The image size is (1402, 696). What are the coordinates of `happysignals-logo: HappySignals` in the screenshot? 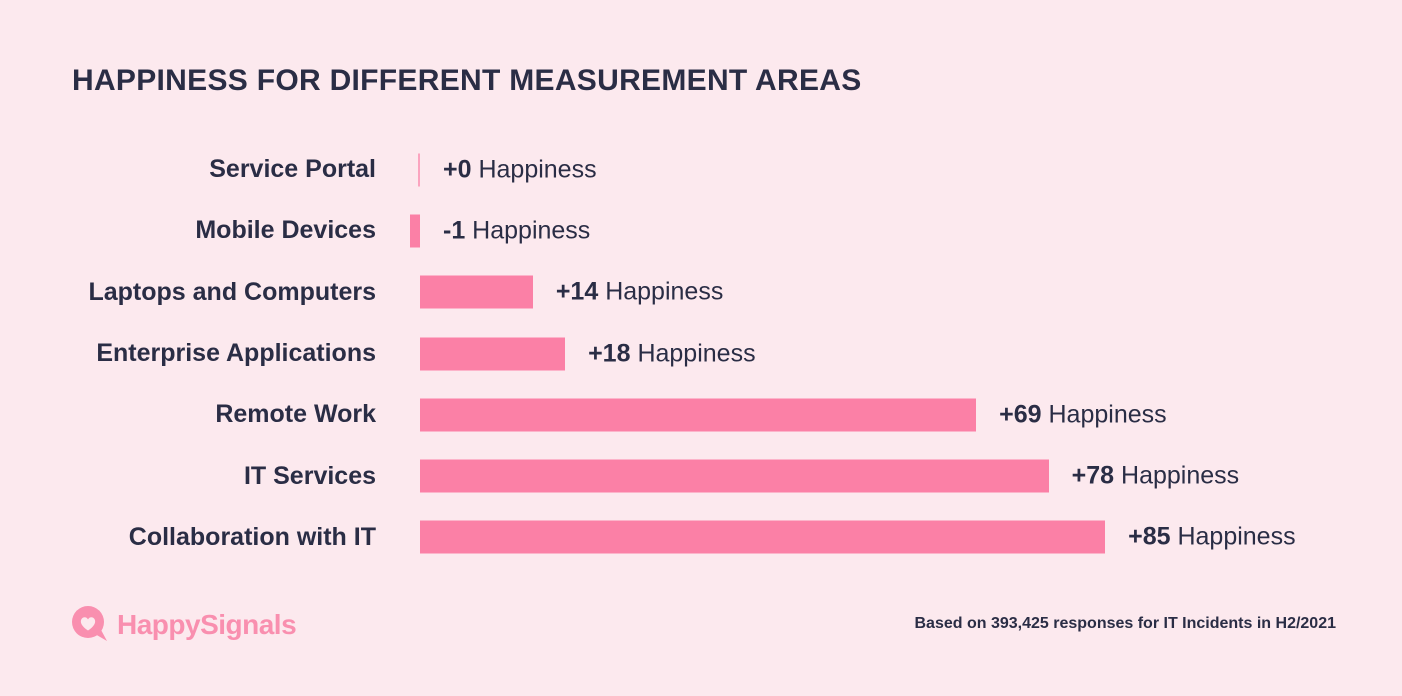 It's located at (183, 625).